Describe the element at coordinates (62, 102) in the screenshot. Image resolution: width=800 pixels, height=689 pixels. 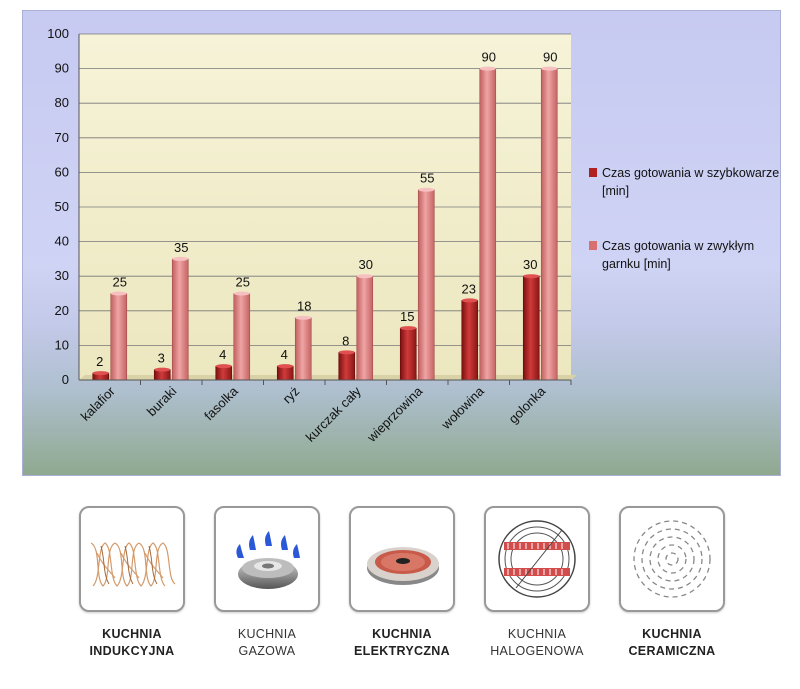
I see `y-tick-label: 80` at that location.